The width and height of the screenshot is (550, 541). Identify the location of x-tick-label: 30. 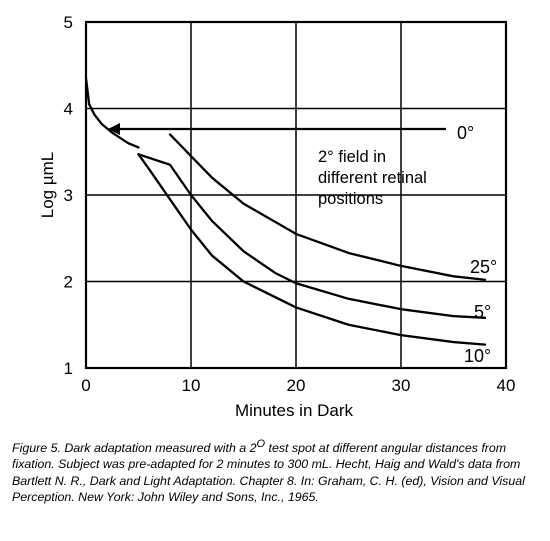
(401, 385).